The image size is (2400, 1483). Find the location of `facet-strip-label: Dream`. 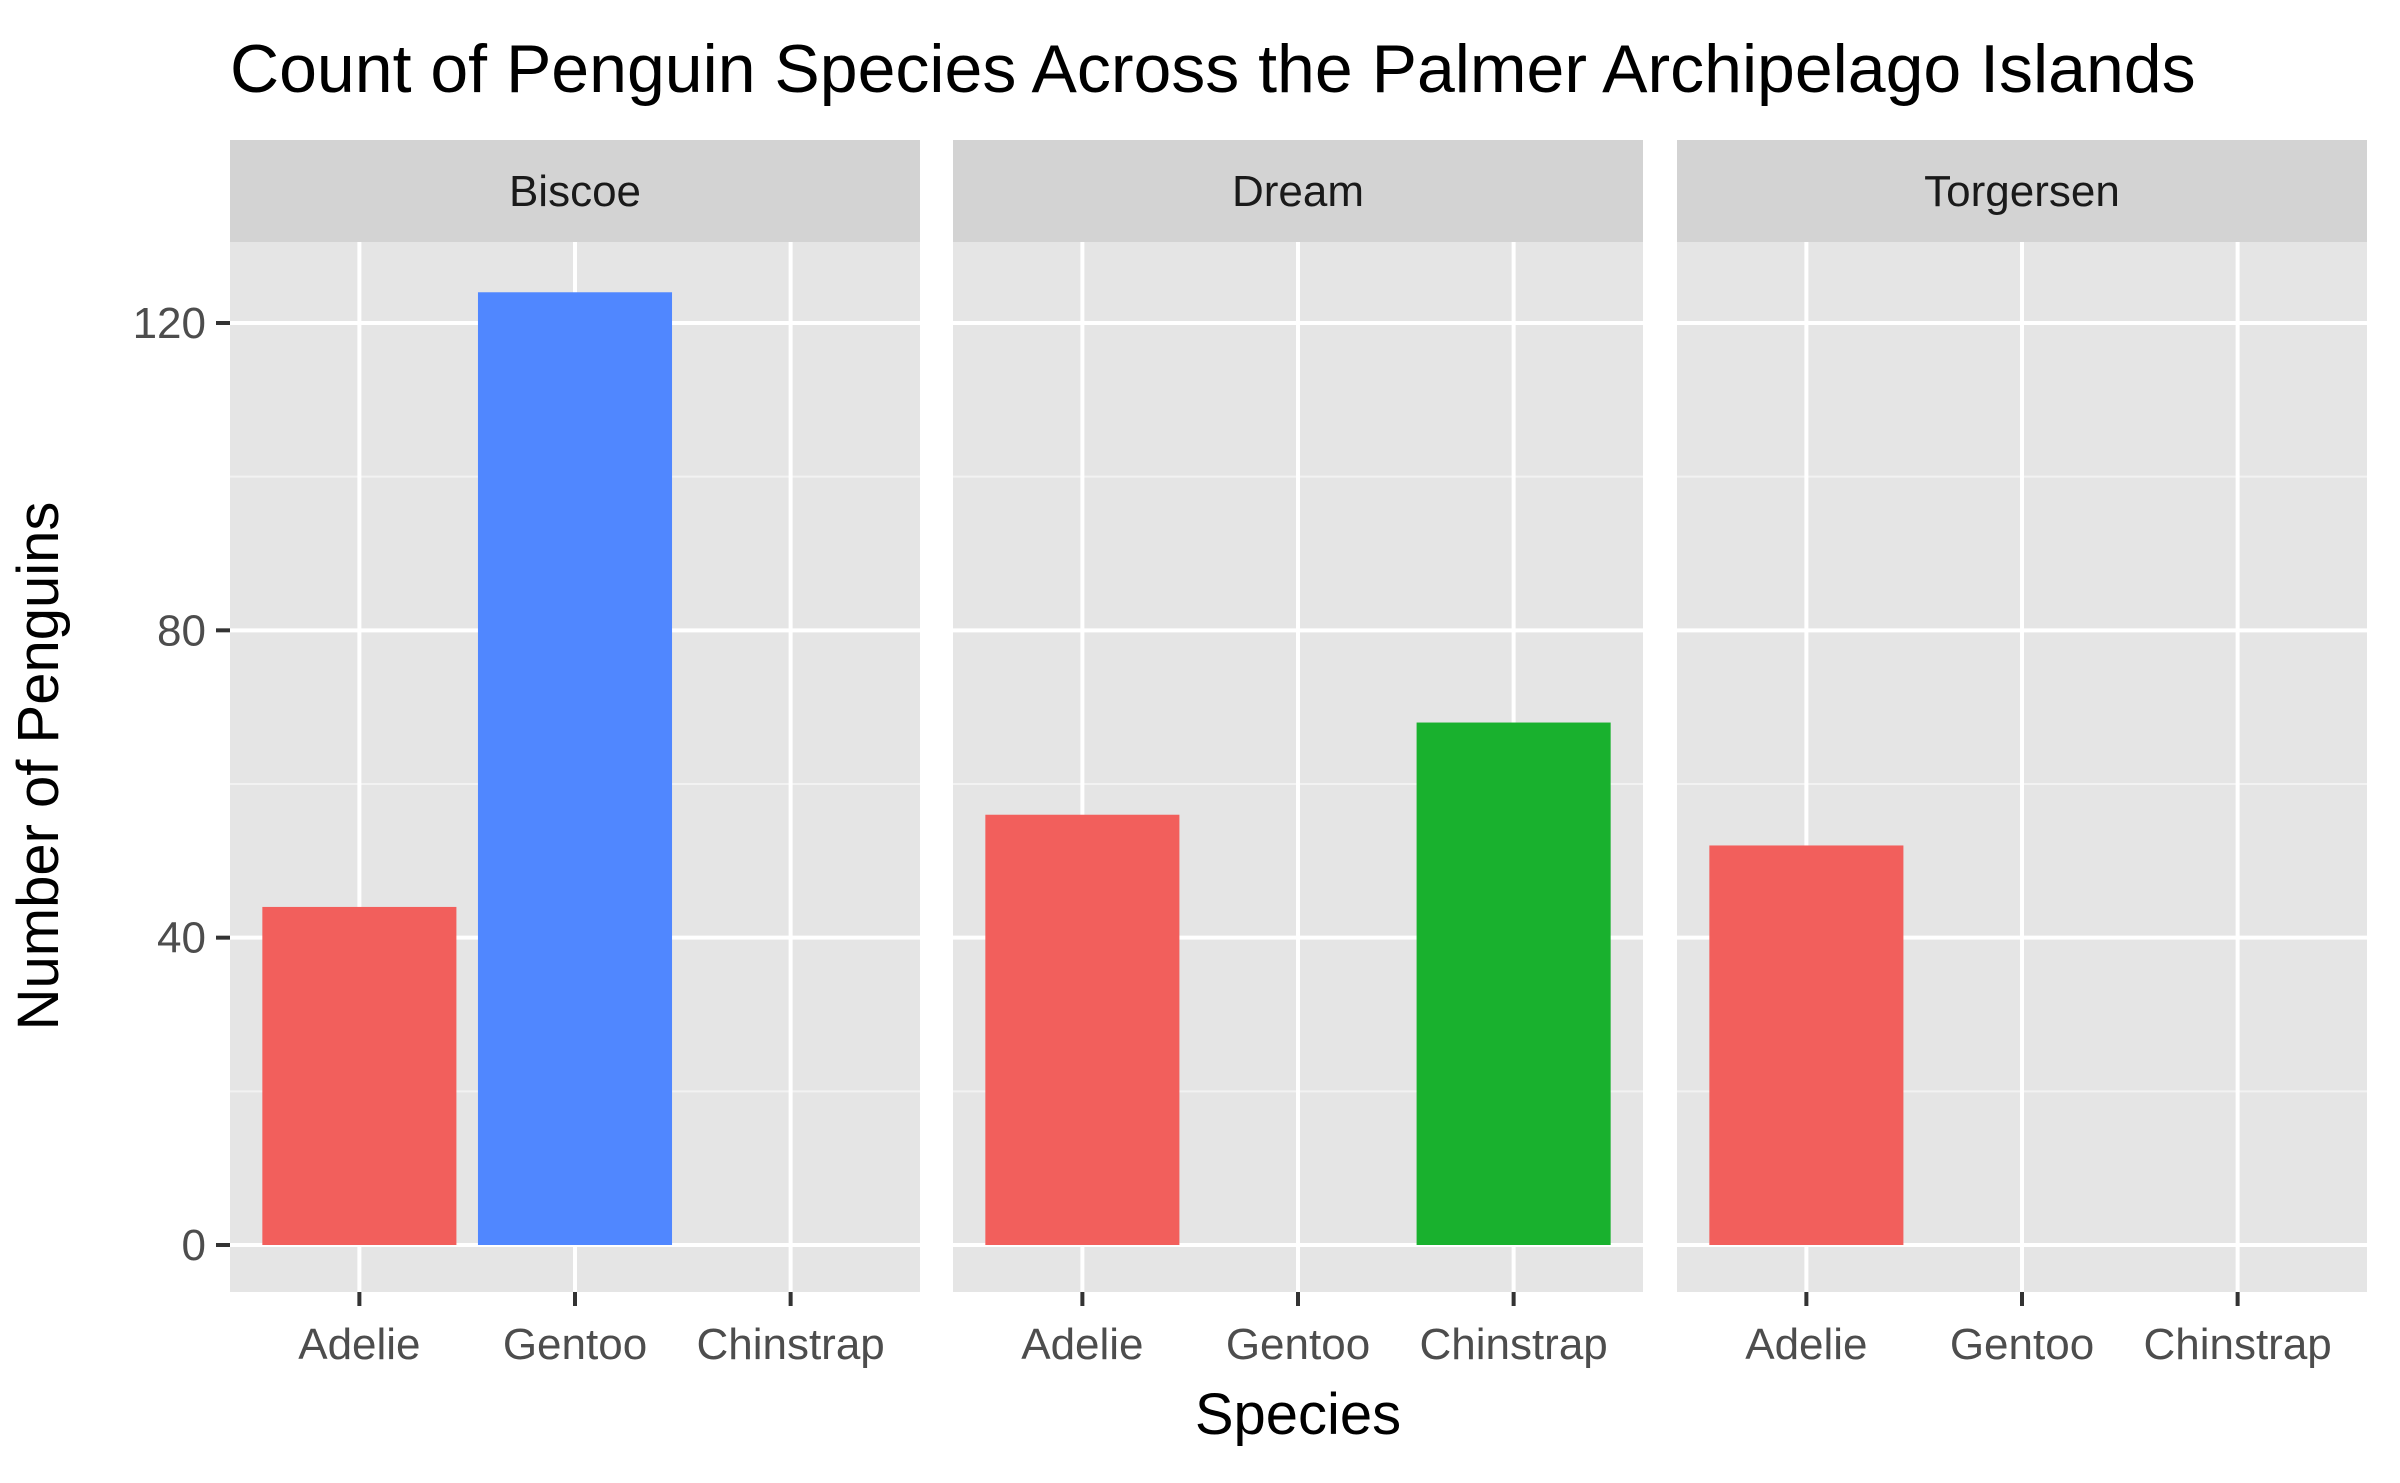

facet-strip-label: Dream is located at coordinates (1298, 191).